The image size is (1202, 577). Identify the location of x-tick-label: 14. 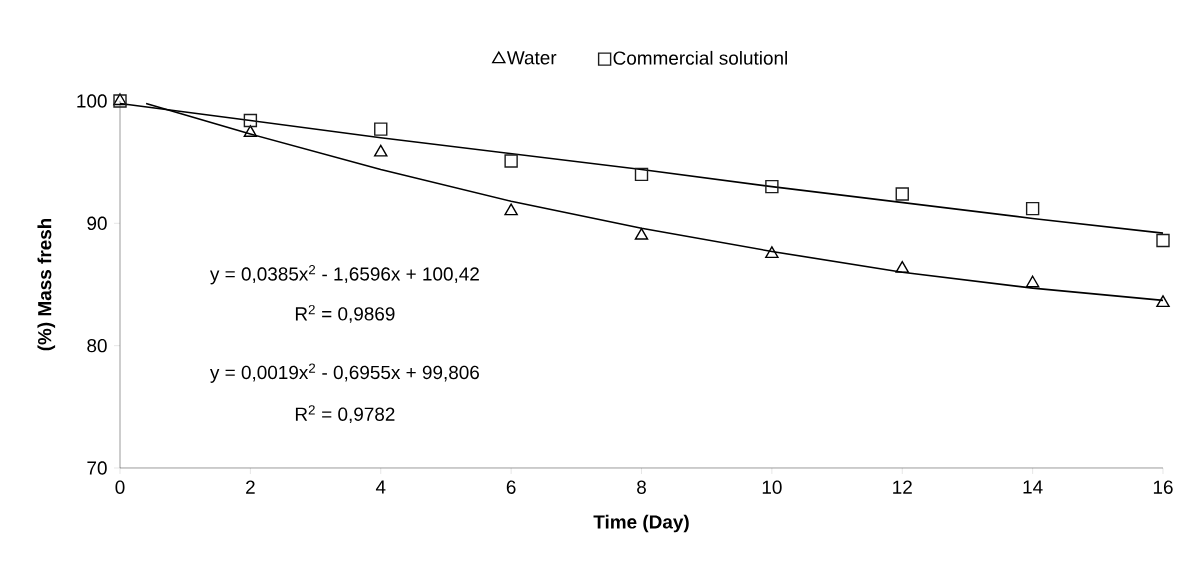
(1033, 487).